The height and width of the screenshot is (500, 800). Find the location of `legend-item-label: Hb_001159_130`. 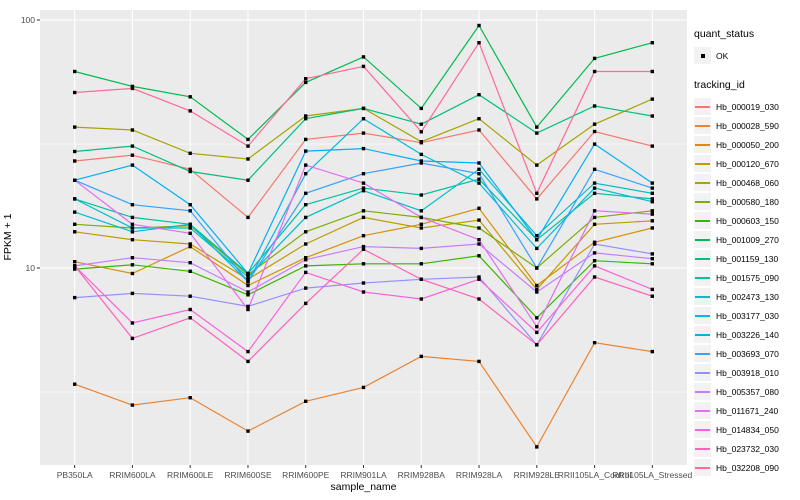

legend-item-label: Hb_001159_130 is located at coordinates (747, 258).